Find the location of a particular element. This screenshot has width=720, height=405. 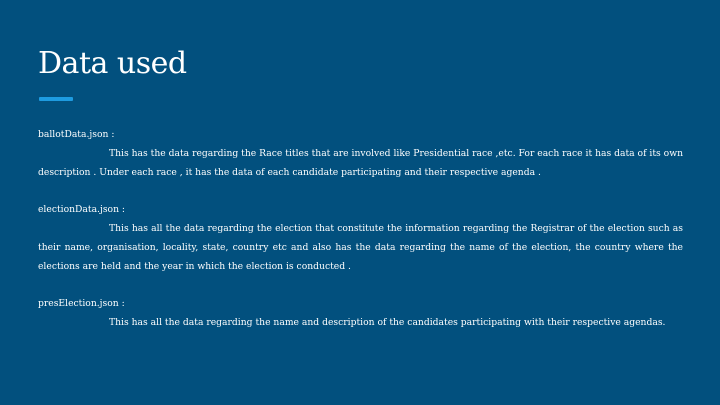

file-name: ballotData.json : is located at coordinates (76, 134).